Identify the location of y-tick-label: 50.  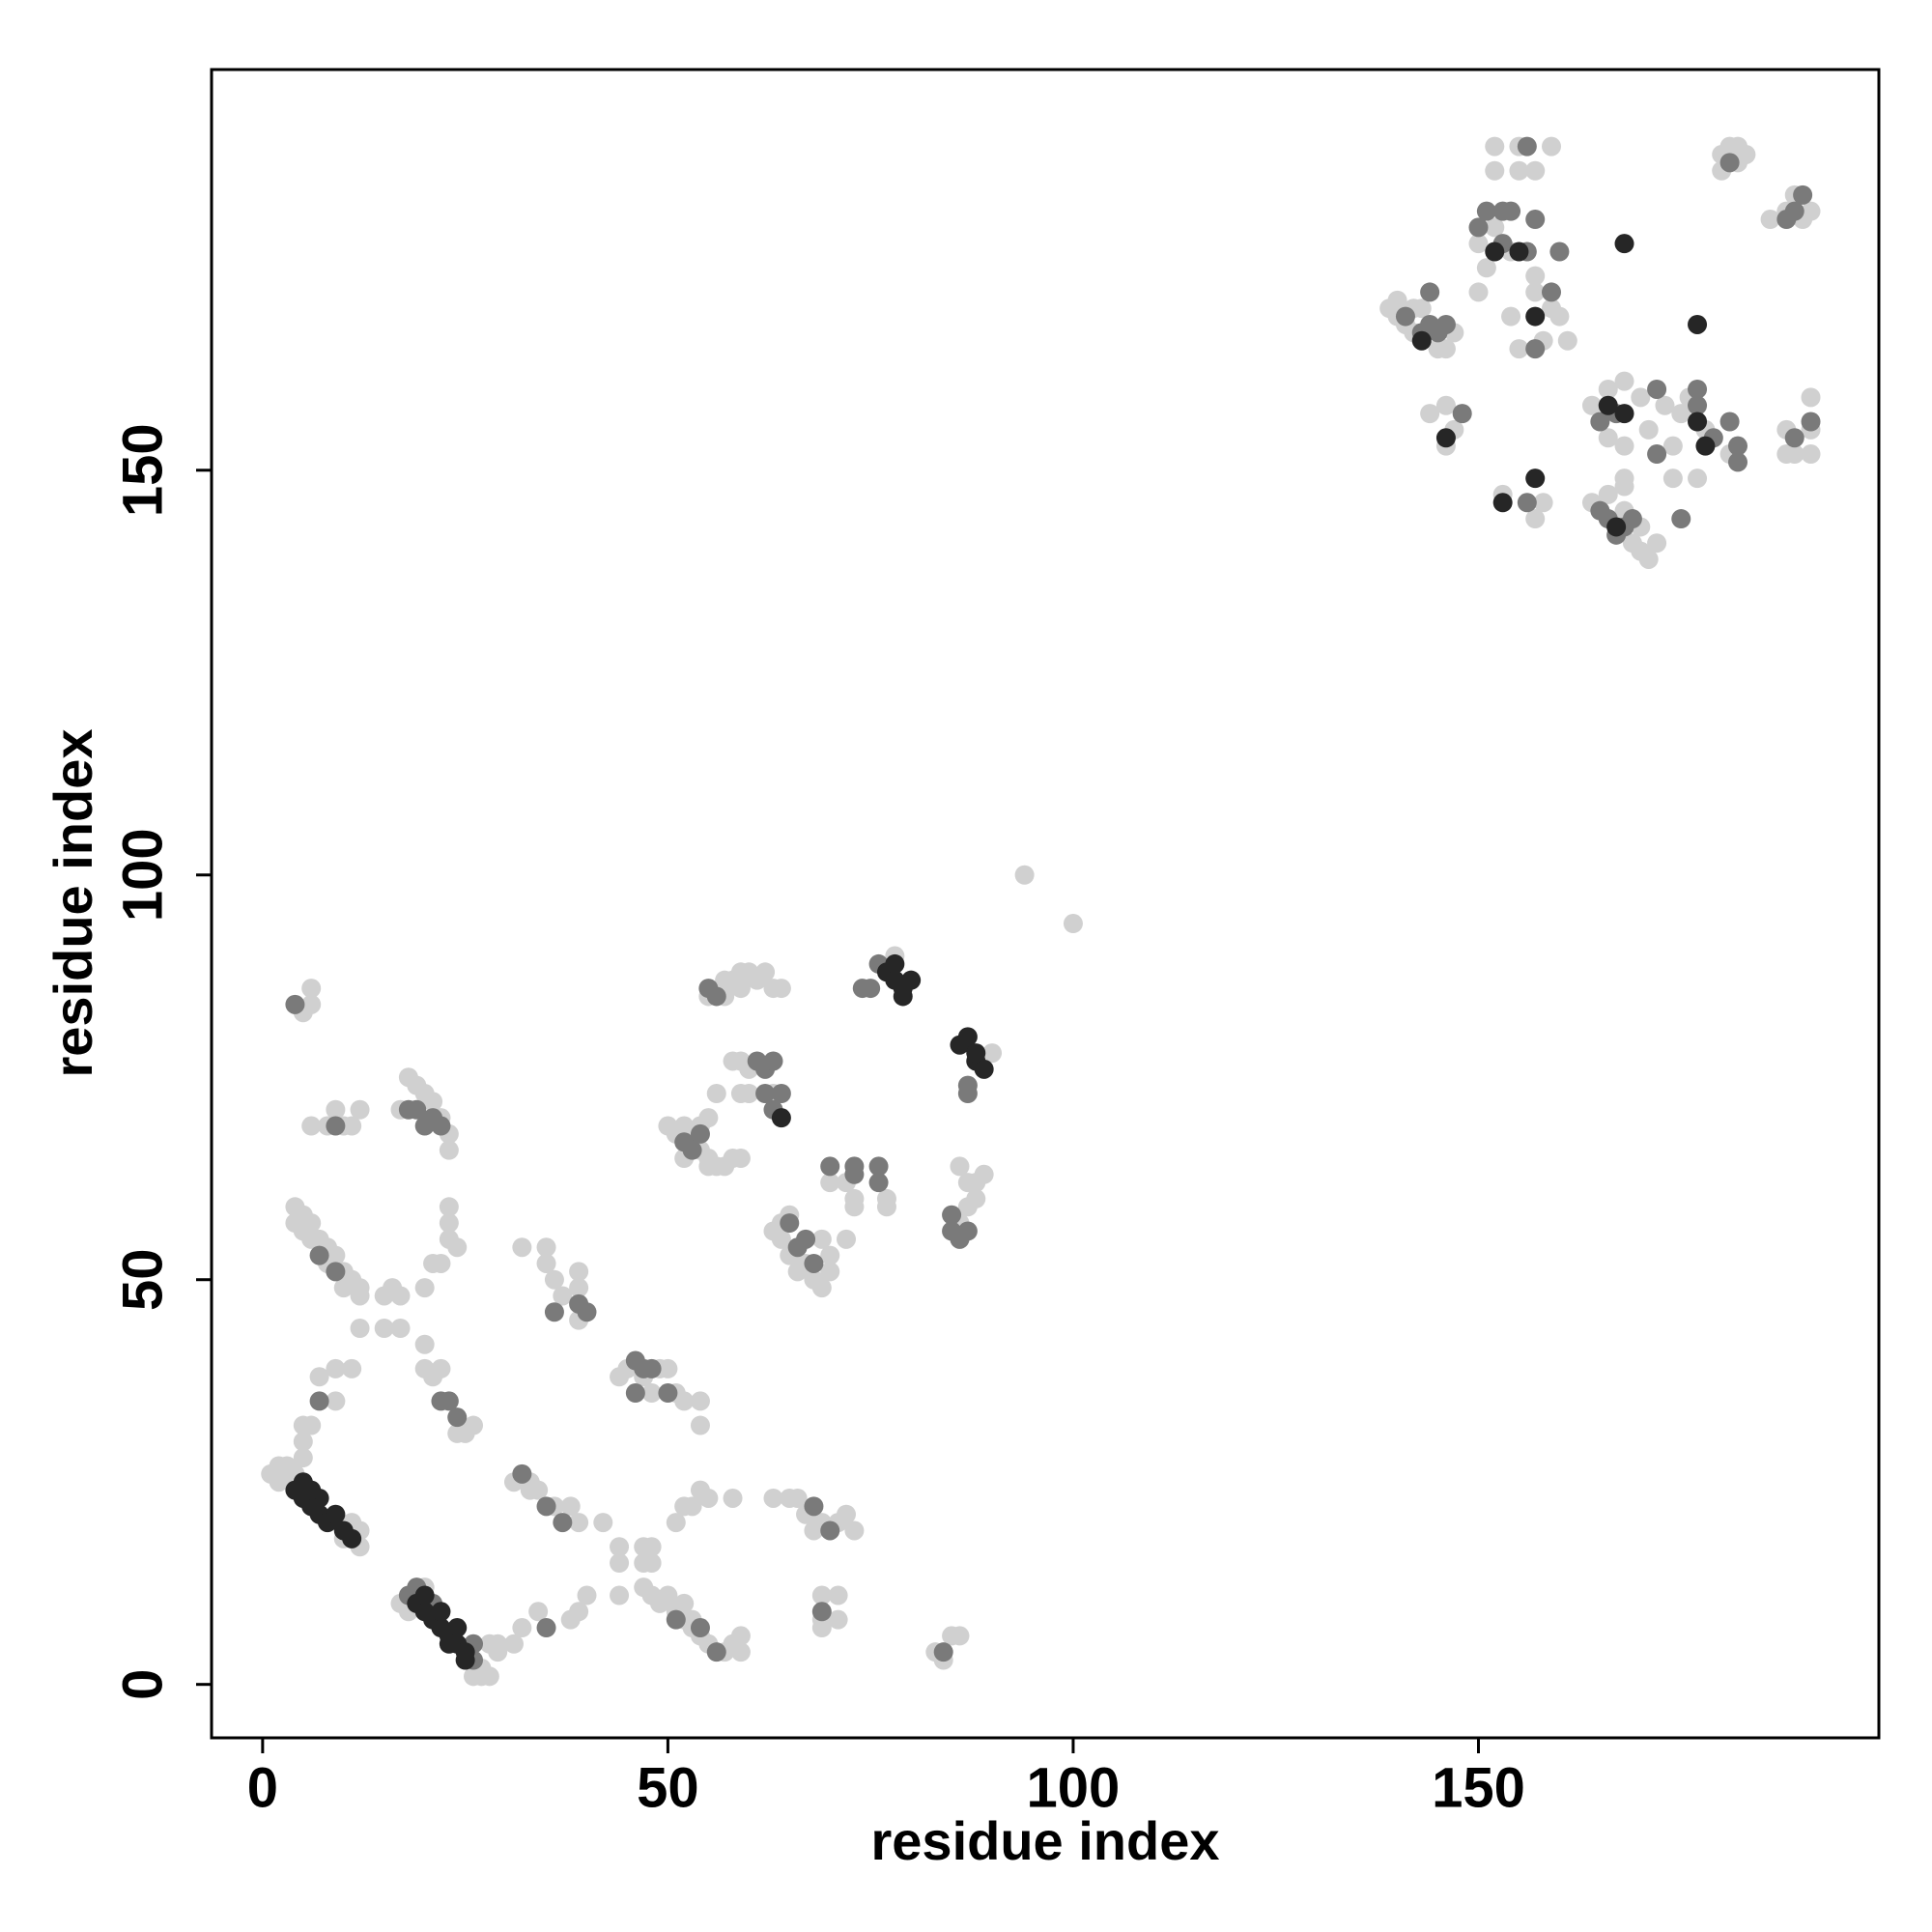
(142, 1279).